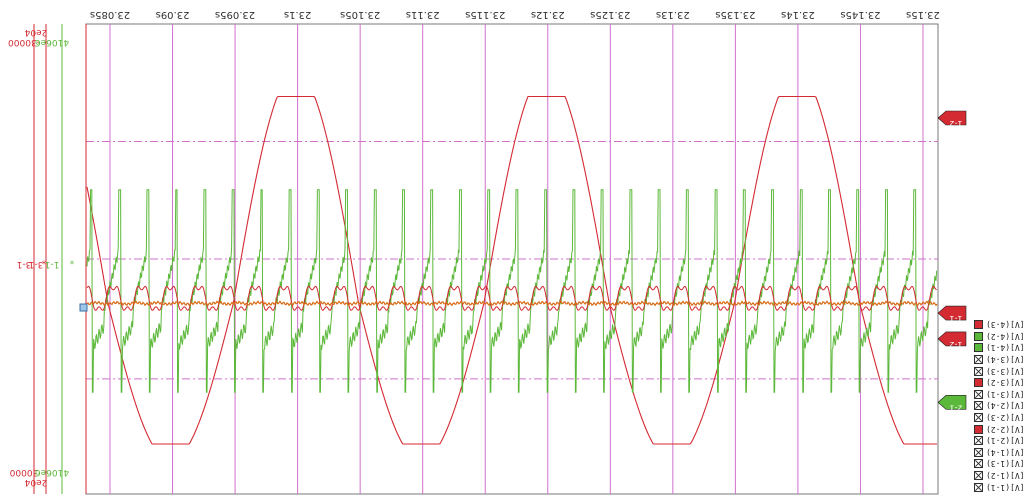 The width and height of the screenshot is (1024, 500). I want to click on x-tick-label: 23.115s, so click(485, 14).